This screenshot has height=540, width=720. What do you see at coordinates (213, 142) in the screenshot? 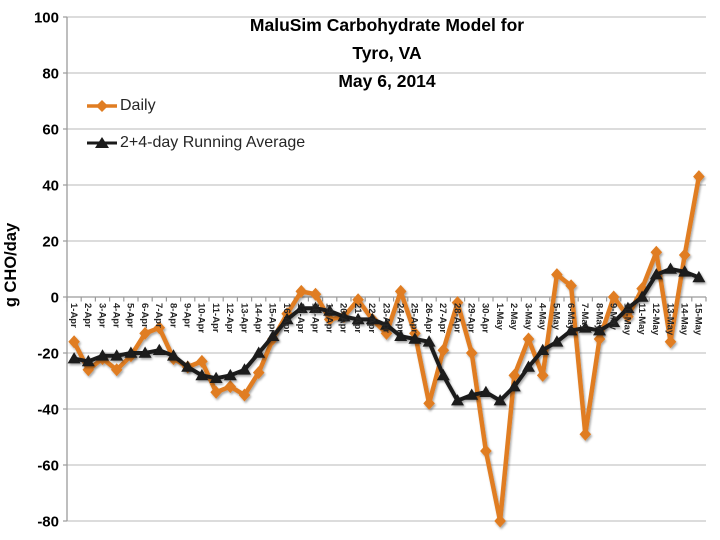
I see `legend-label-running-average: 2+4-day Running Average` at bounding box center [213, 142].